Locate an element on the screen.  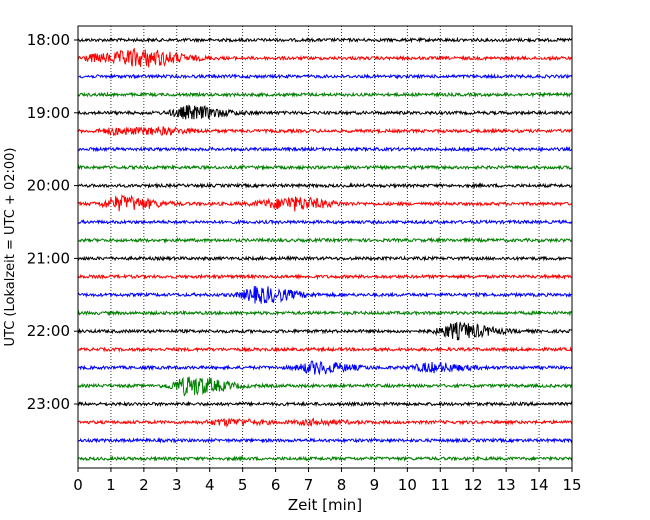
x-axis-label: Zeit [min] is located at coordinates (325, 505).